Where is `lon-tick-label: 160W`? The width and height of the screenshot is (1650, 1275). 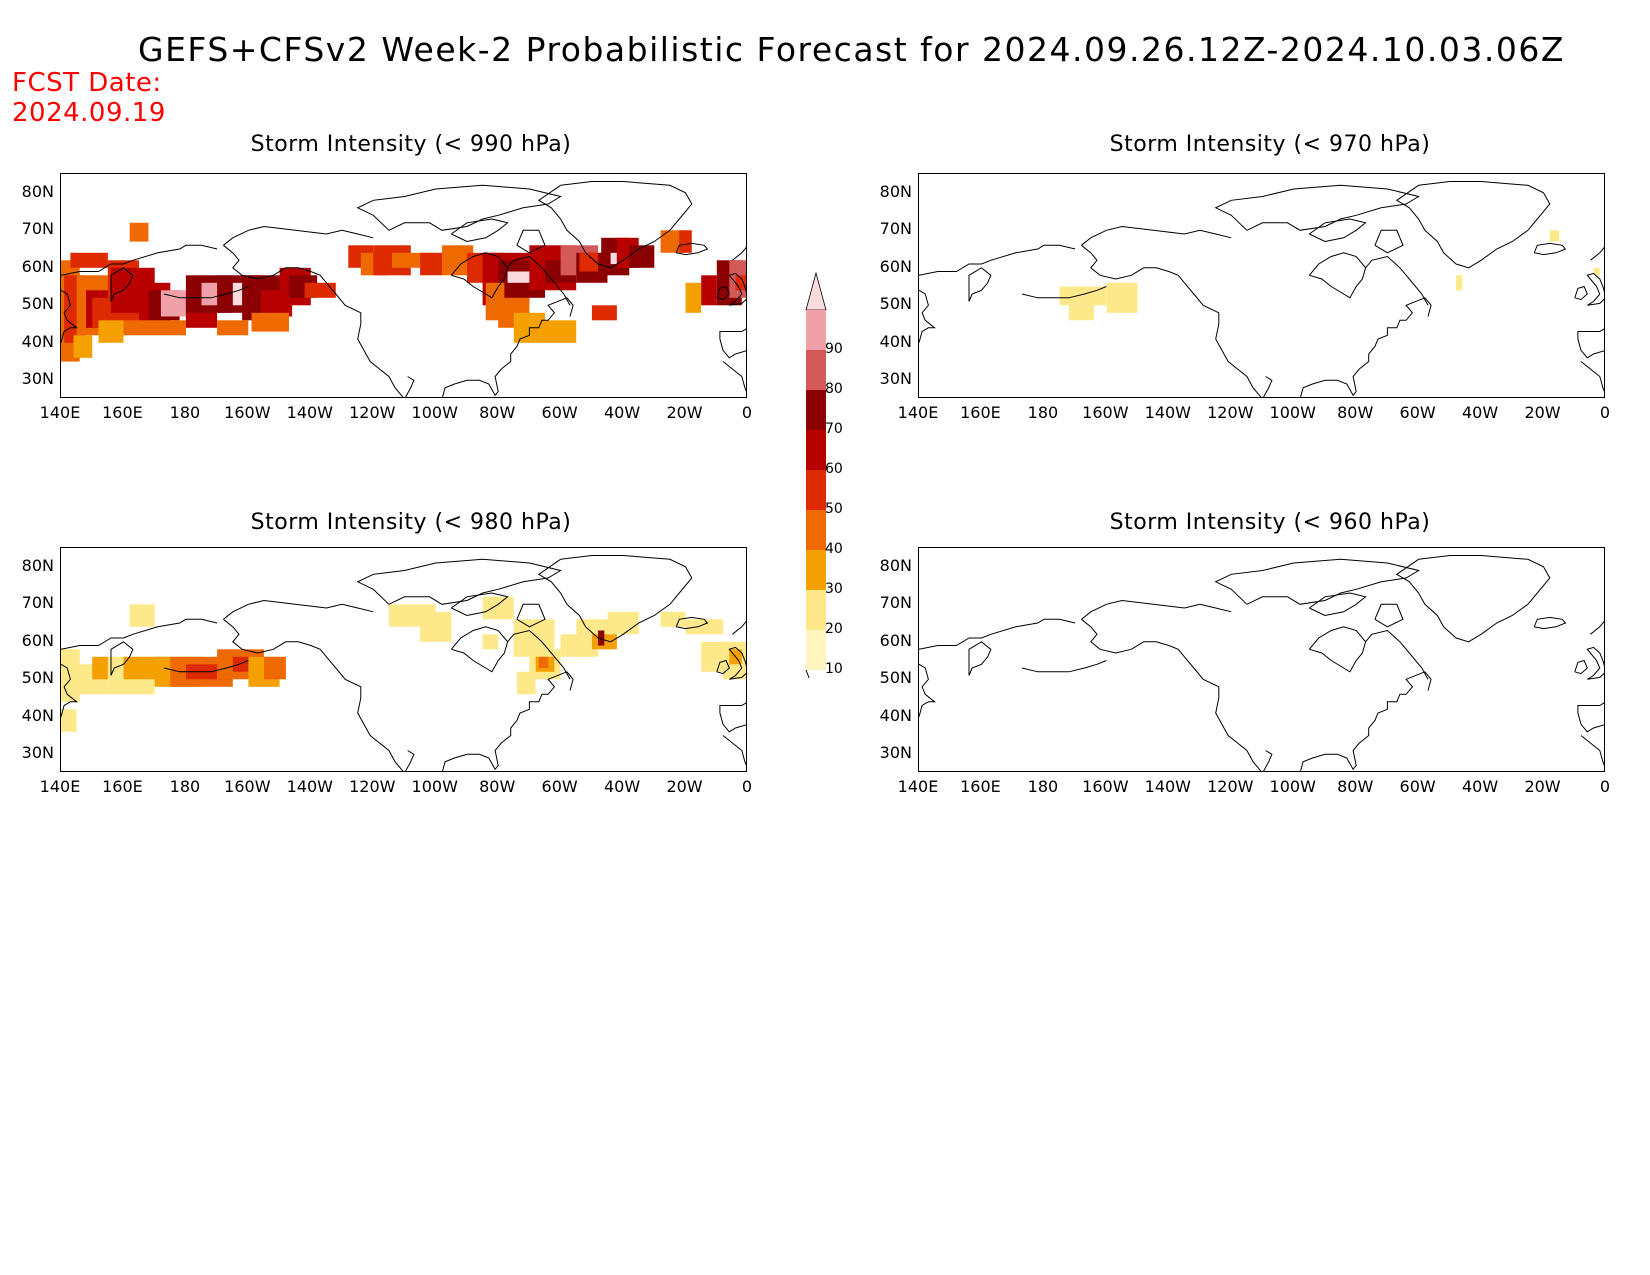
lon-tick-label: 160W is located at coordinates (247, 786).